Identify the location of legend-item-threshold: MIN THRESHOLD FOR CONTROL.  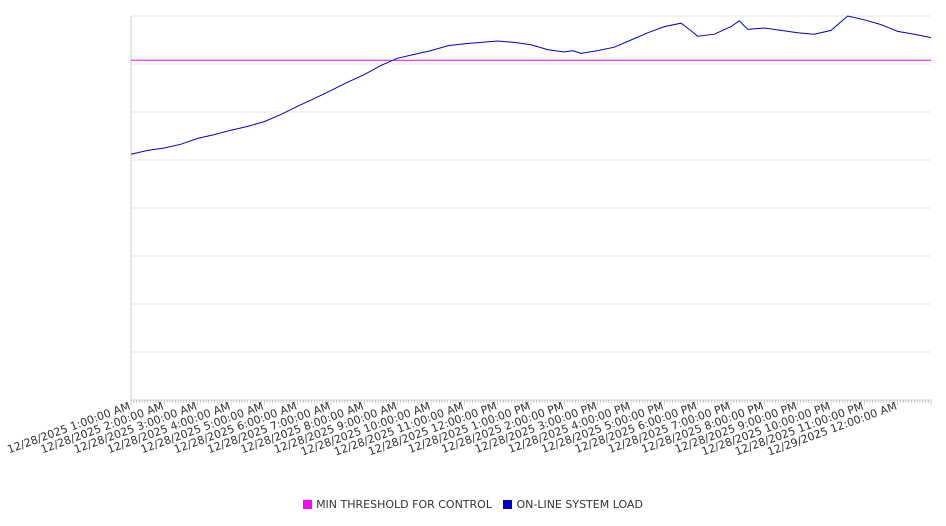
(397, 504).